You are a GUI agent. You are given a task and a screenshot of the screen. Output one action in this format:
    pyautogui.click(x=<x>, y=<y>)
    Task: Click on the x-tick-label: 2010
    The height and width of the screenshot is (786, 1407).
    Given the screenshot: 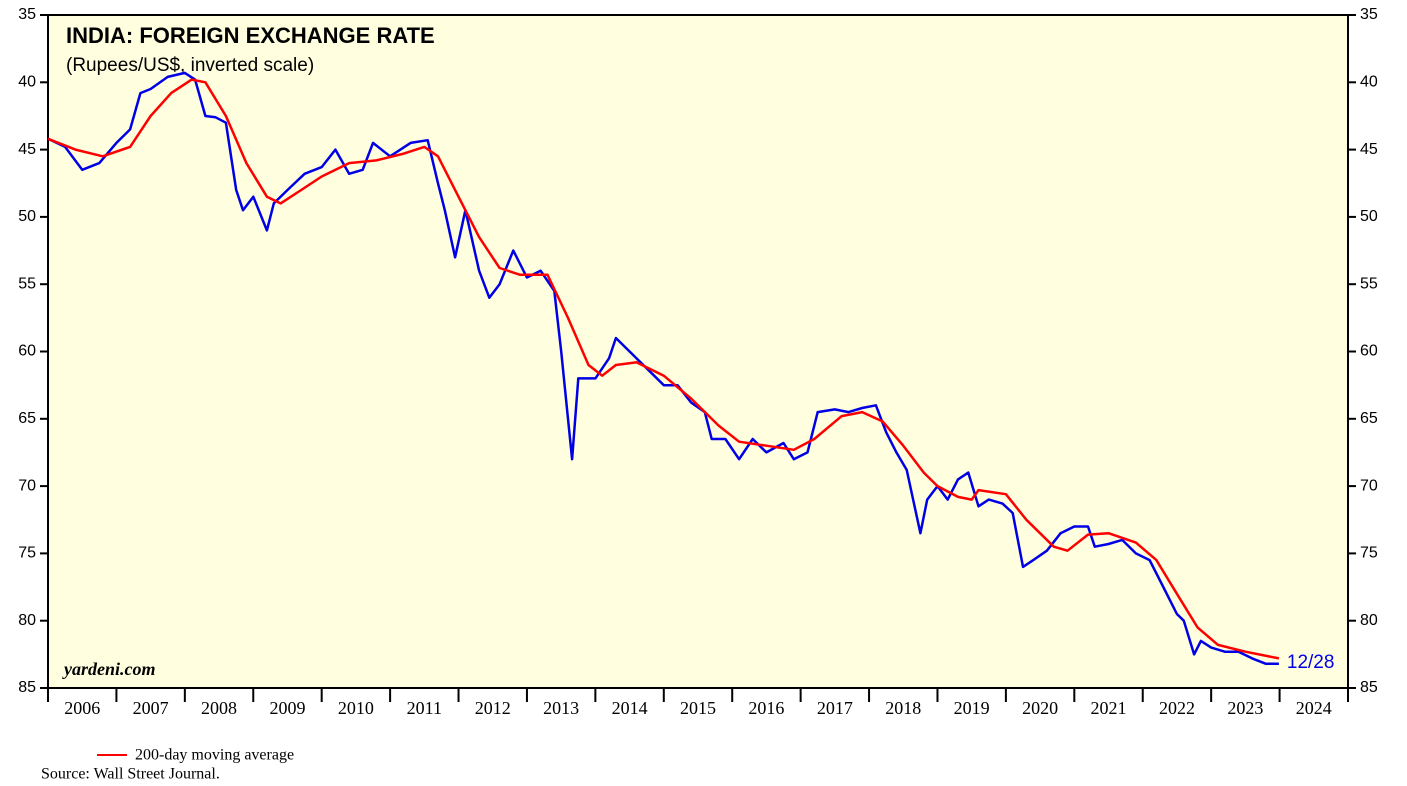 What is the action you would take?
    pyautogui.click(x=356, y=708)
    